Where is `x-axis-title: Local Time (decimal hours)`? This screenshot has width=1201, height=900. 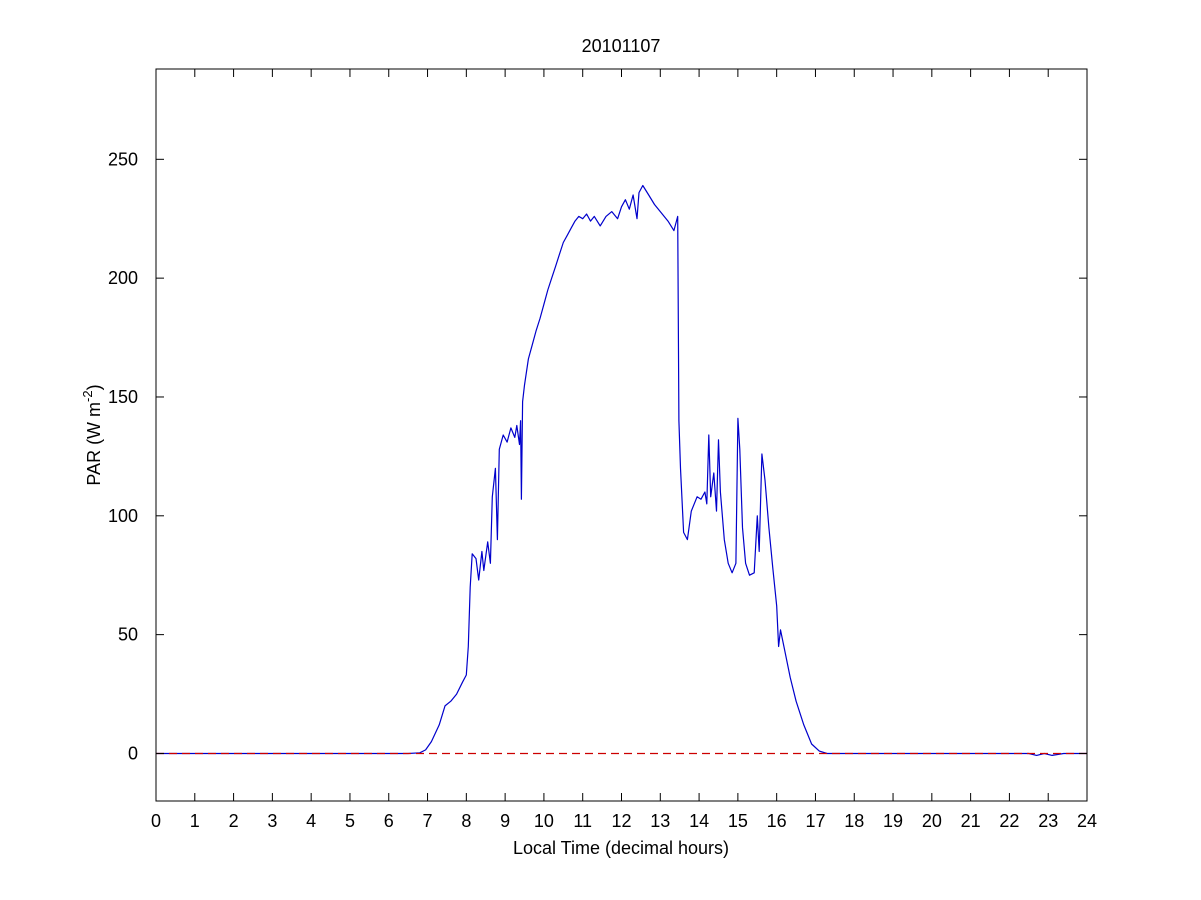
x-axis-title: Local Time (decimal hours) is located at coordinates (621, 848).